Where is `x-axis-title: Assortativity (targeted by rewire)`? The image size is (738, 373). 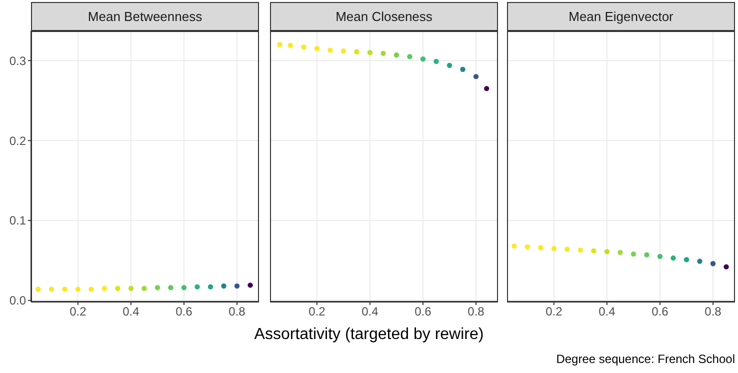 x-axis-title: Assortativity (targeted by rewire) is located at coordinates (369, 335).